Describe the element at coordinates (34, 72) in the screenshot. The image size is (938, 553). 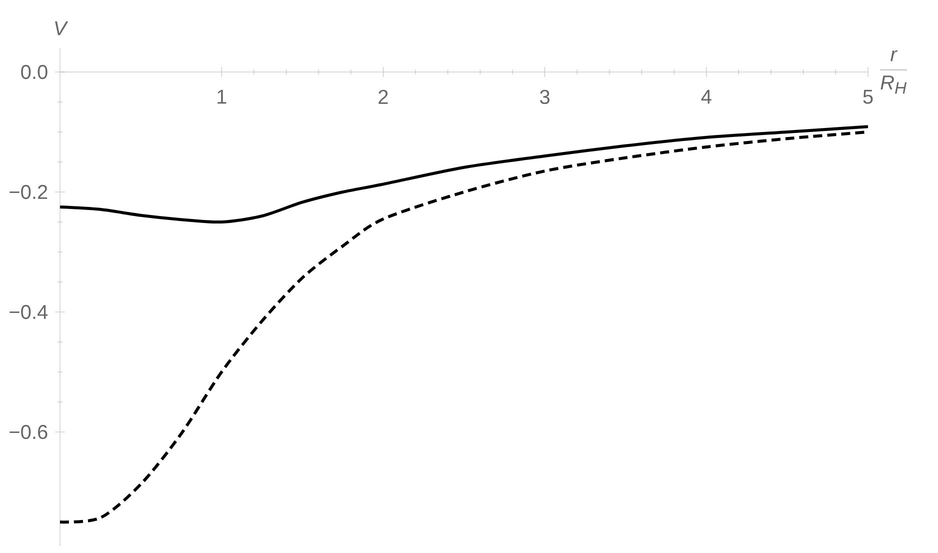
I see `y-tick-label: 0.0` at that location.